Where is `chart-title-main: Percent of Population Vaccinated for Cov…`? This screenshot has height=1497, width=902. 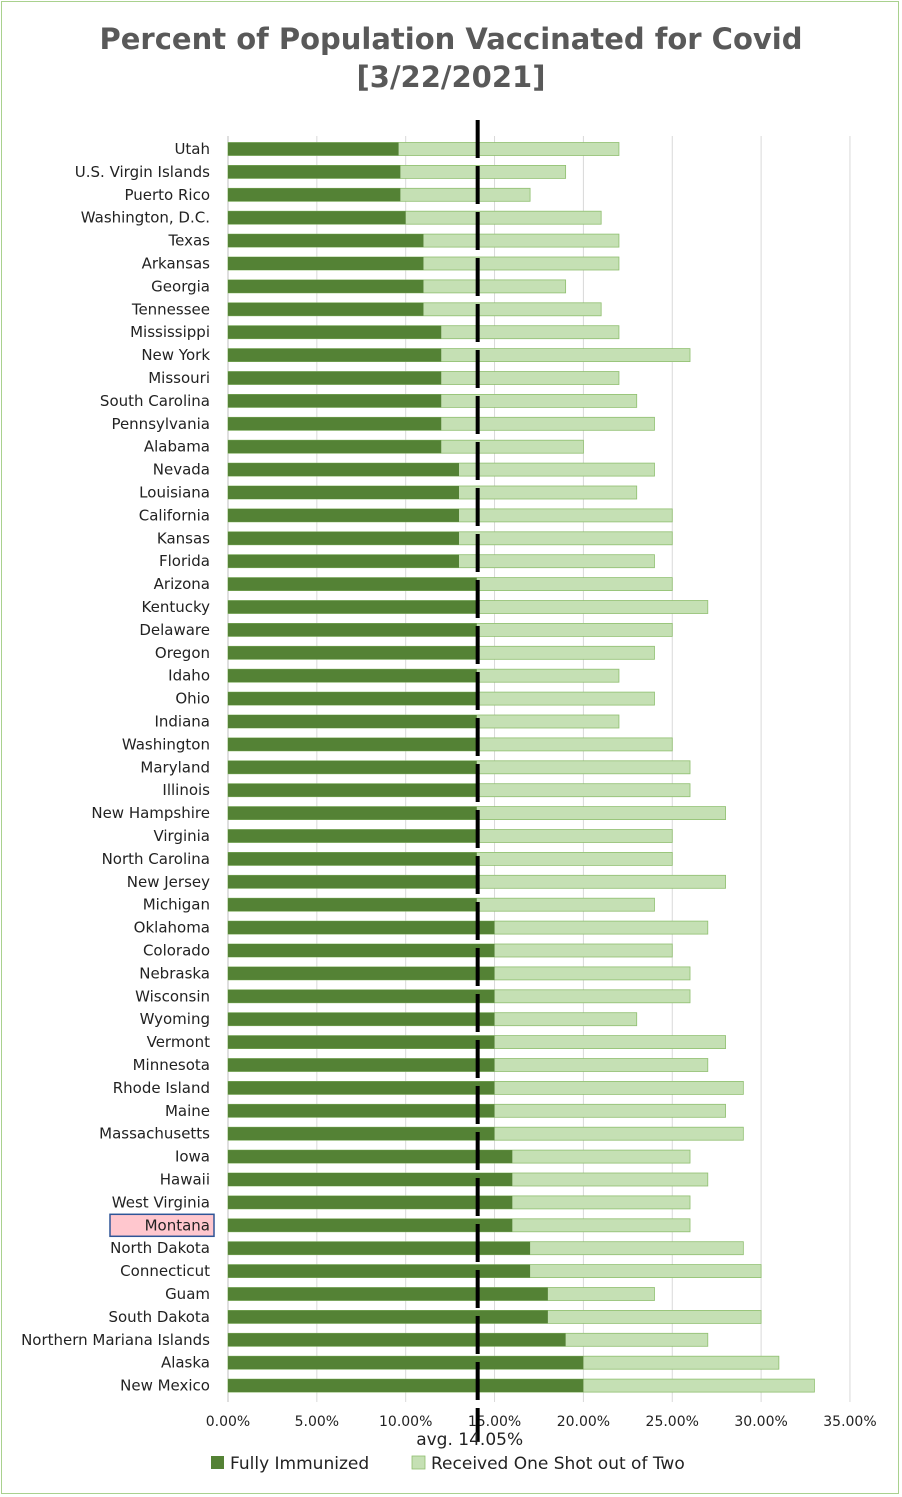
chart-title-main: Percent of Population Vaccinated for Cov… is located at coordinates (451, 39).